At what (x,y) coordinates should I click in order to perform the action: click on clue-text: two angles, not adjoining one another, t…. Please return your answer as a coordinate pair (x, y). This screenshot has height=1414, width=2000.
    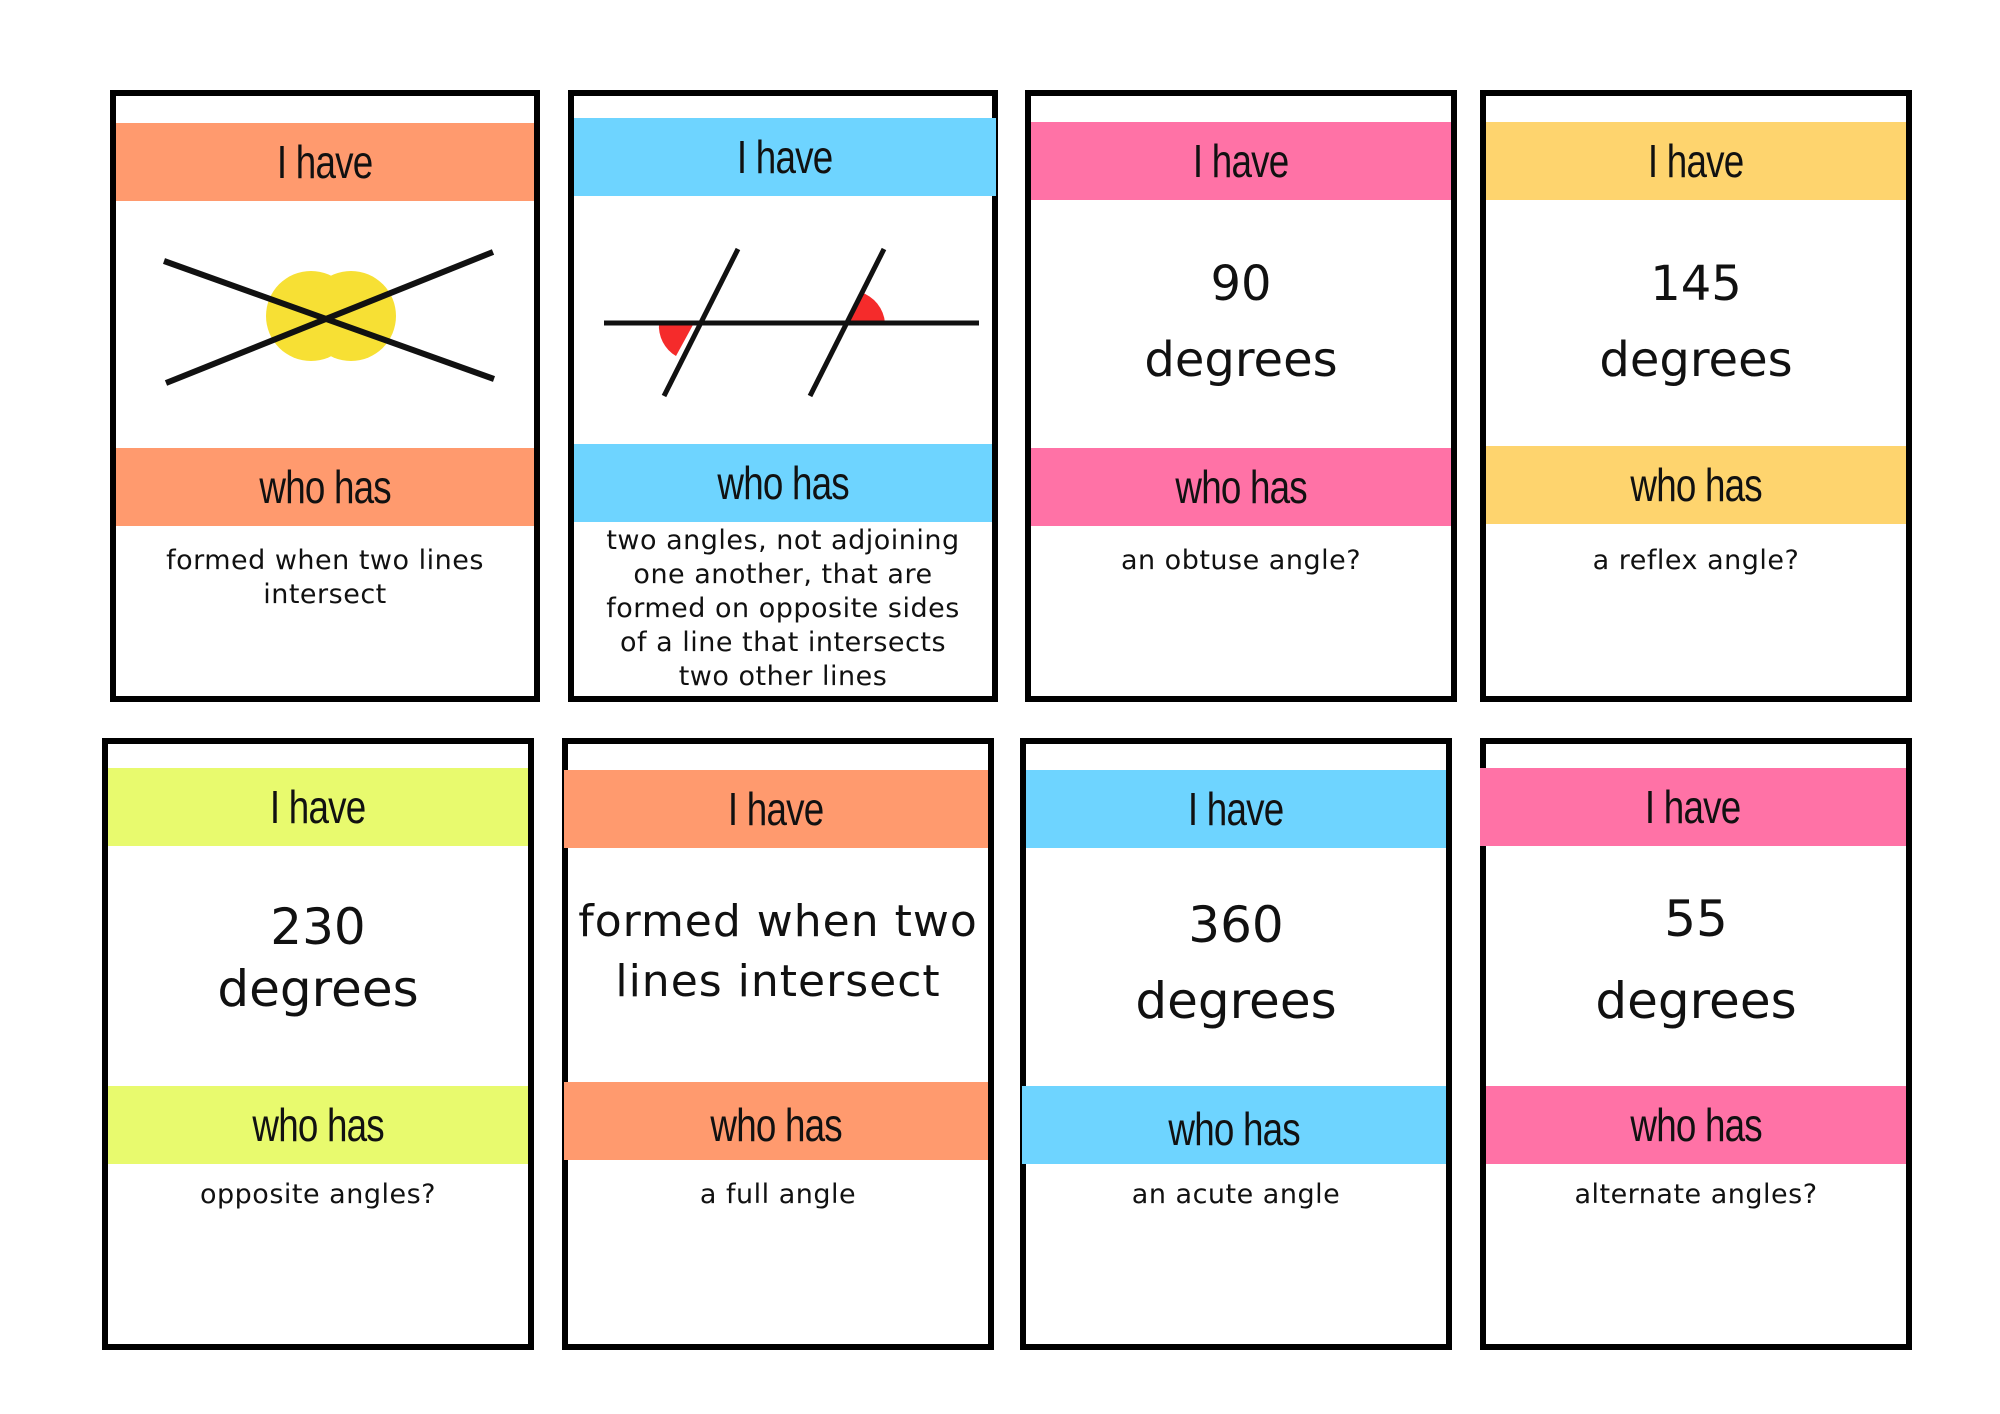
    Looking at the image, I should click on (783, 608).